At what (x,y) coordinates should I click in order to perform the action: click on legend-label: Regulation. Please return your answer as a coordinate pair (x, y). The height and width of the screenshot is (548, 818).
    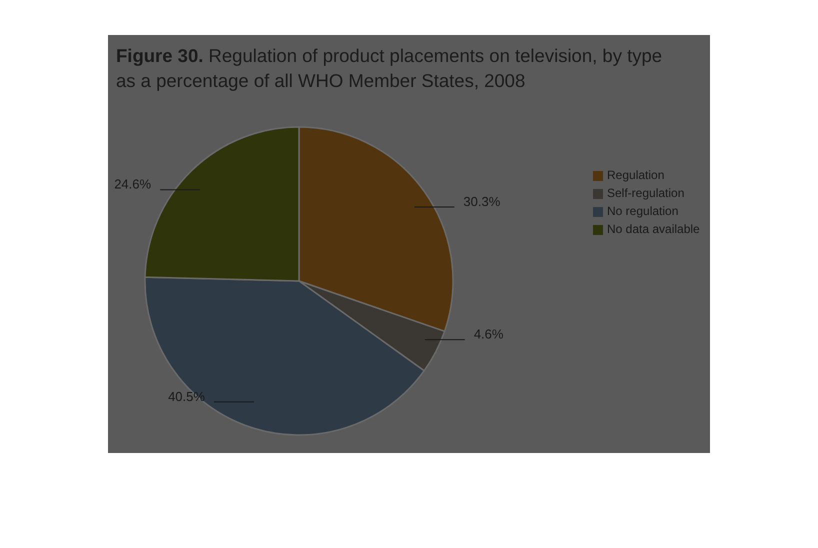
    Looking at the image, I should click on (635, 175).